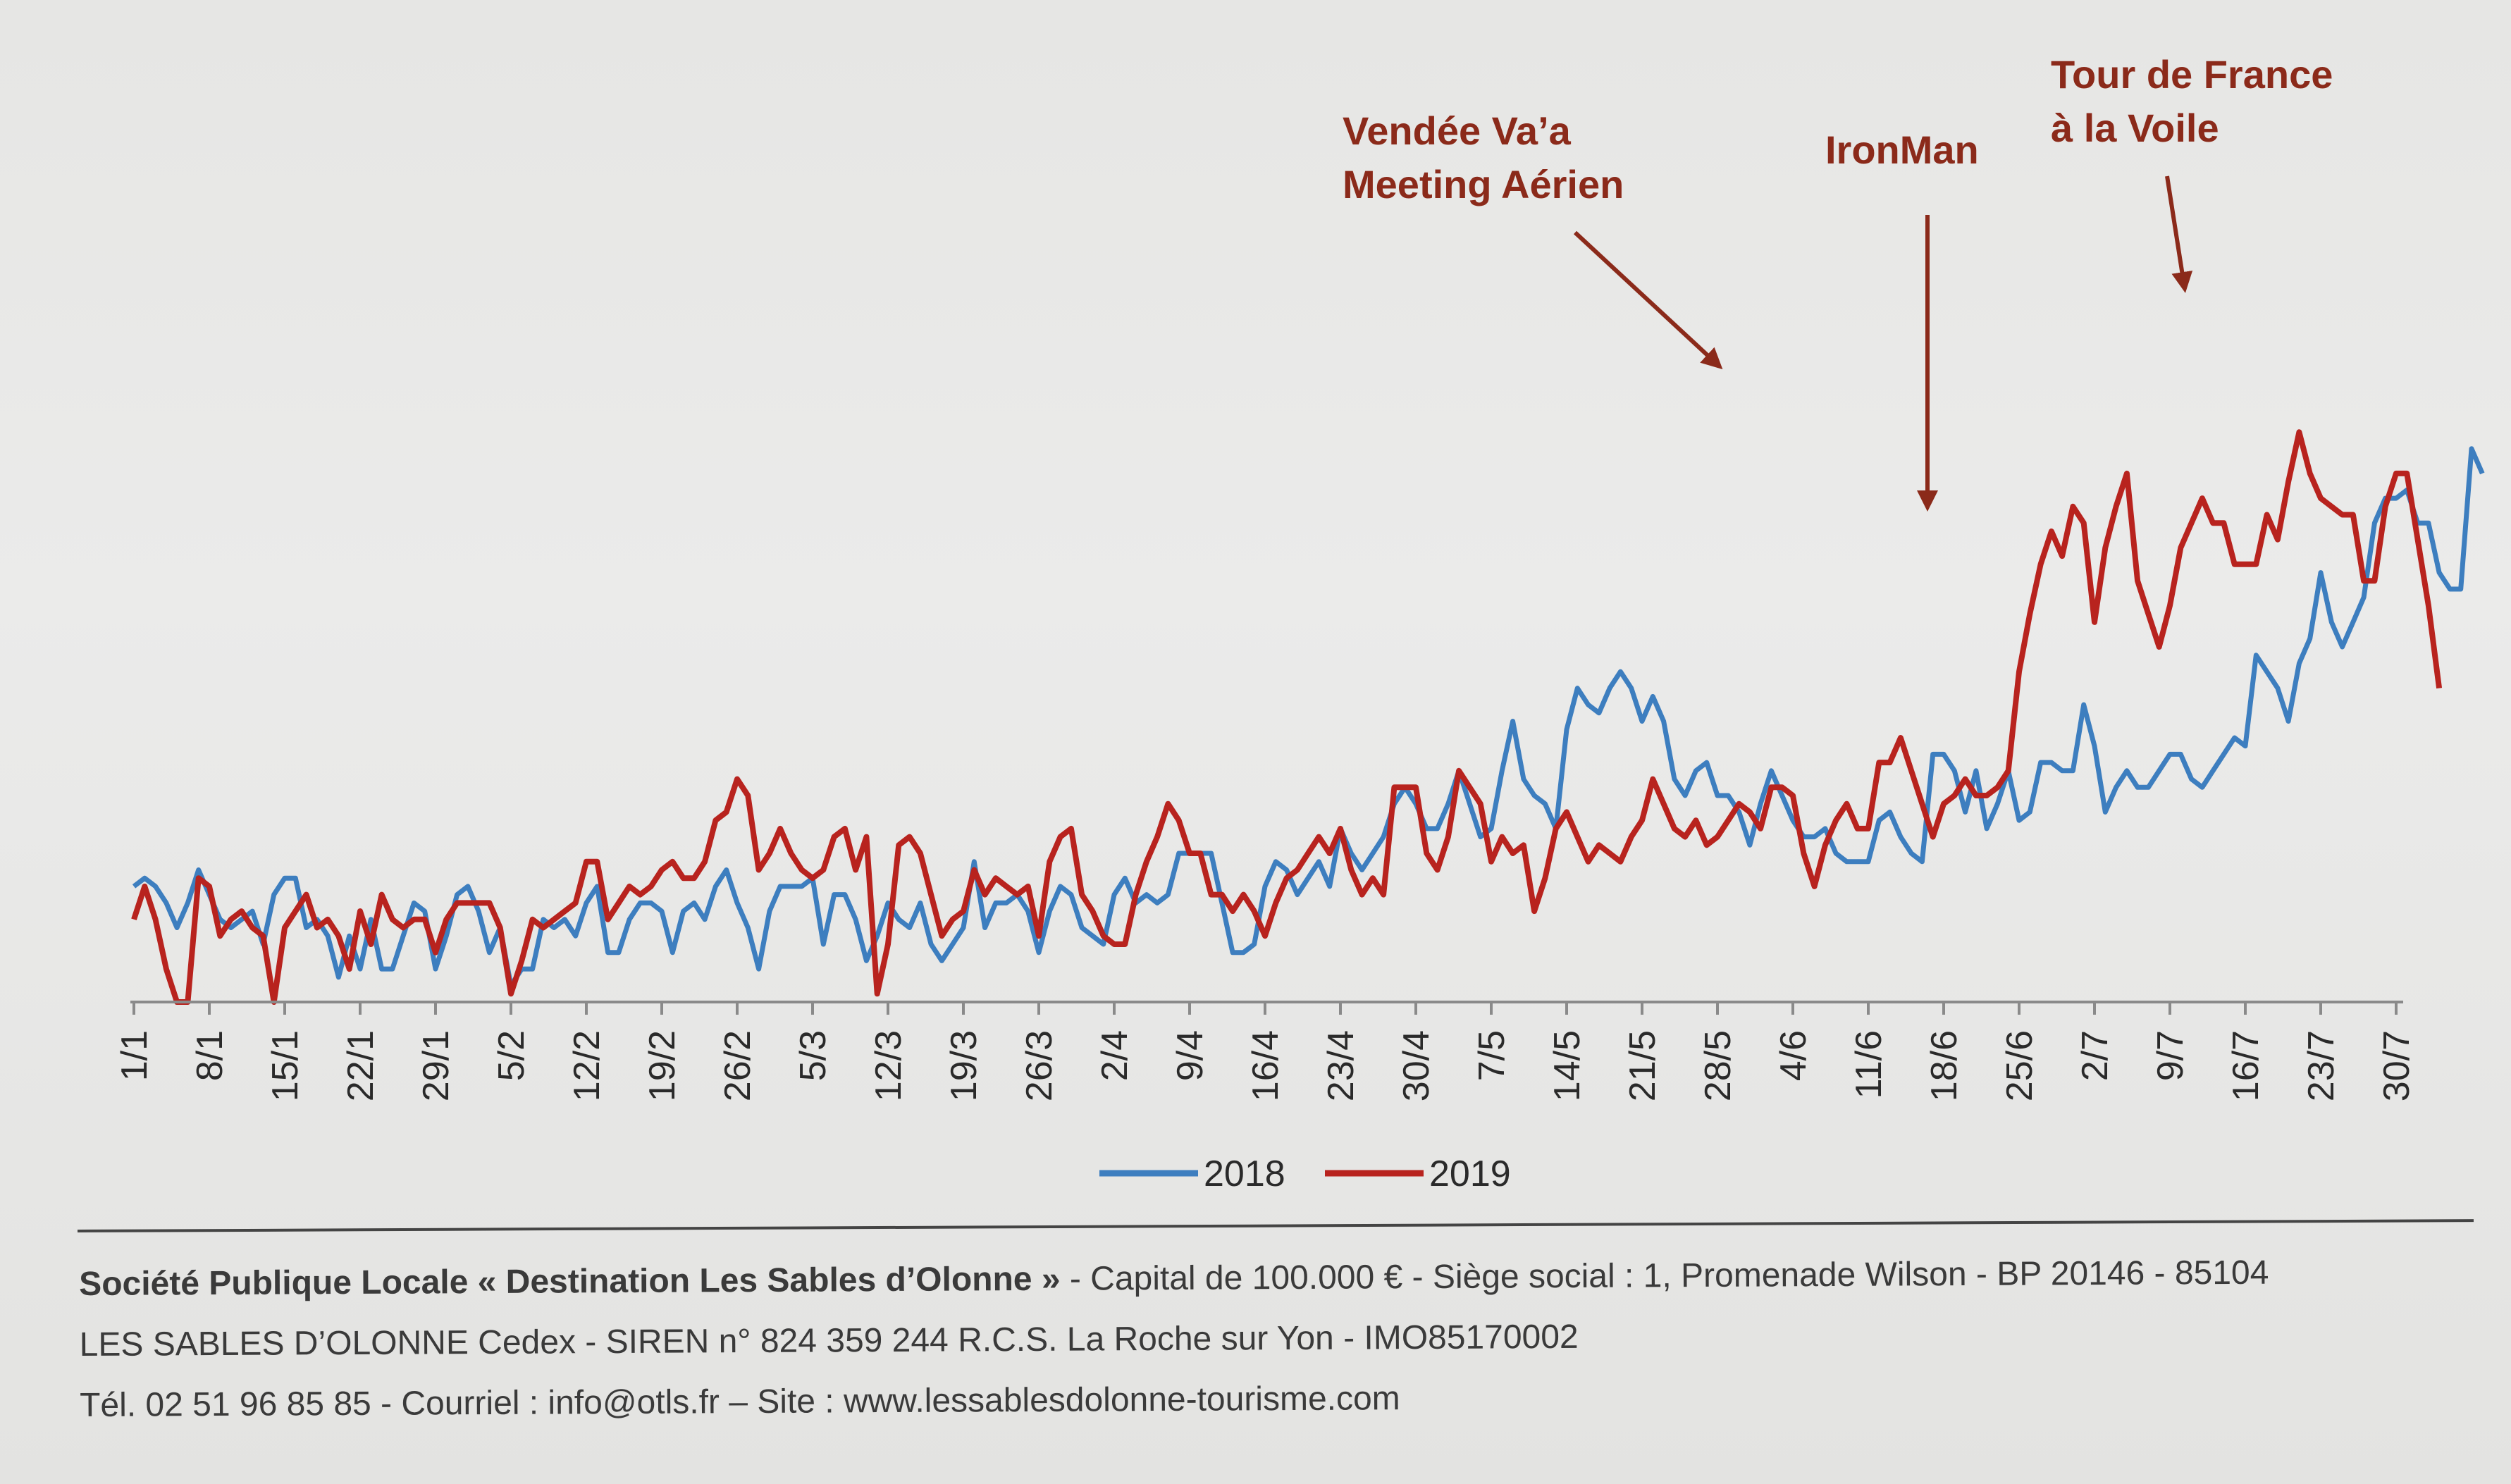 This screenshot has height=1484, width=2511. What do you see at coordinates (1265, 1065) in the screenshot?
I see `x-tick-label: 16/4` at bounding box center [1265, 1065].